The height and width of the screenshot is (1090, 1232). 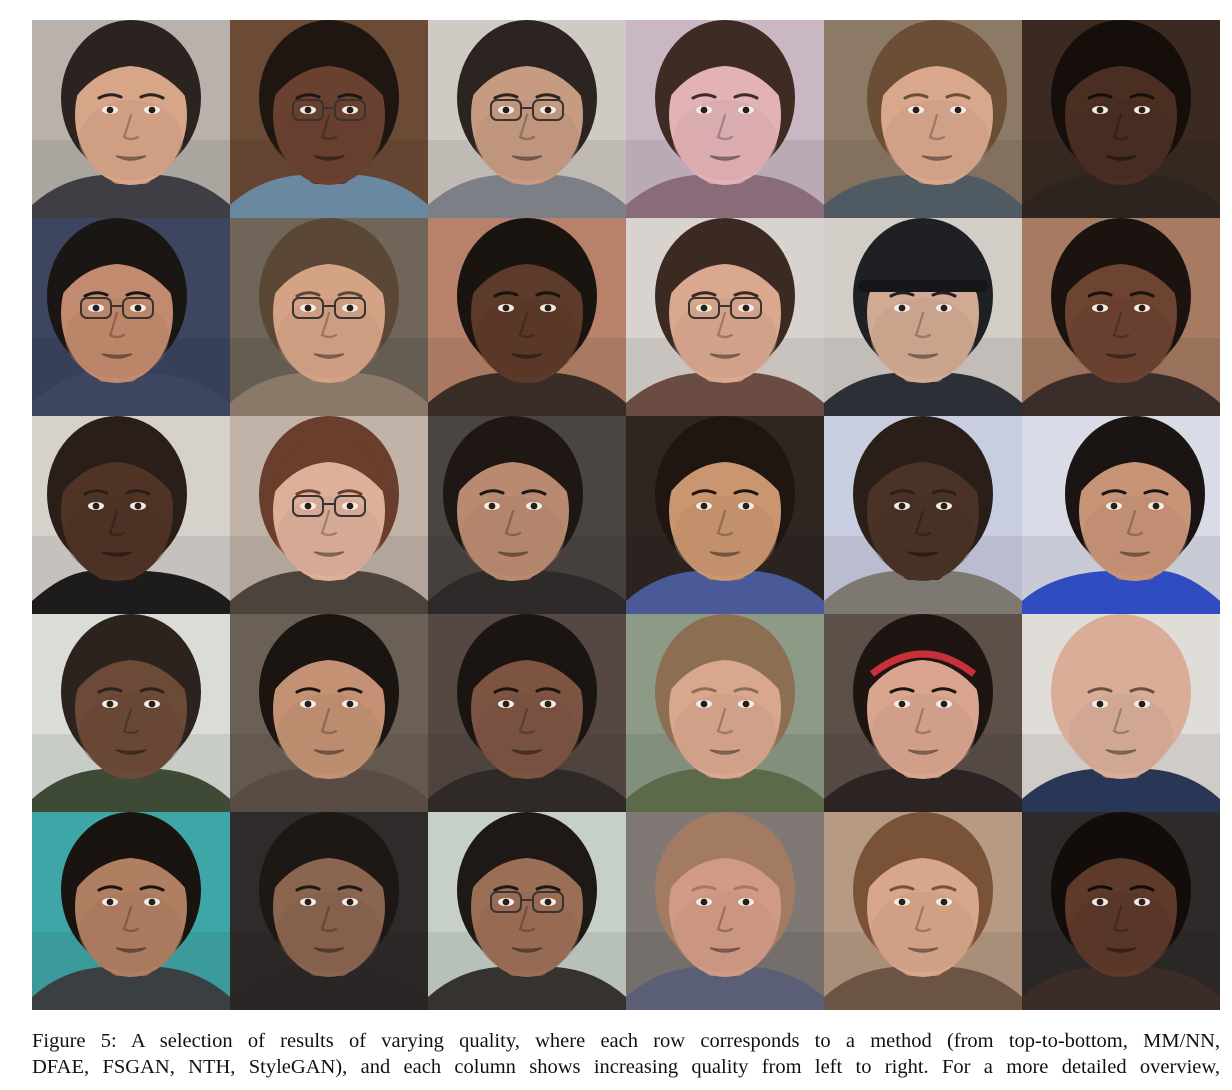 I want to click on face-tile-r4-c6, so click(x=1121, y=713).